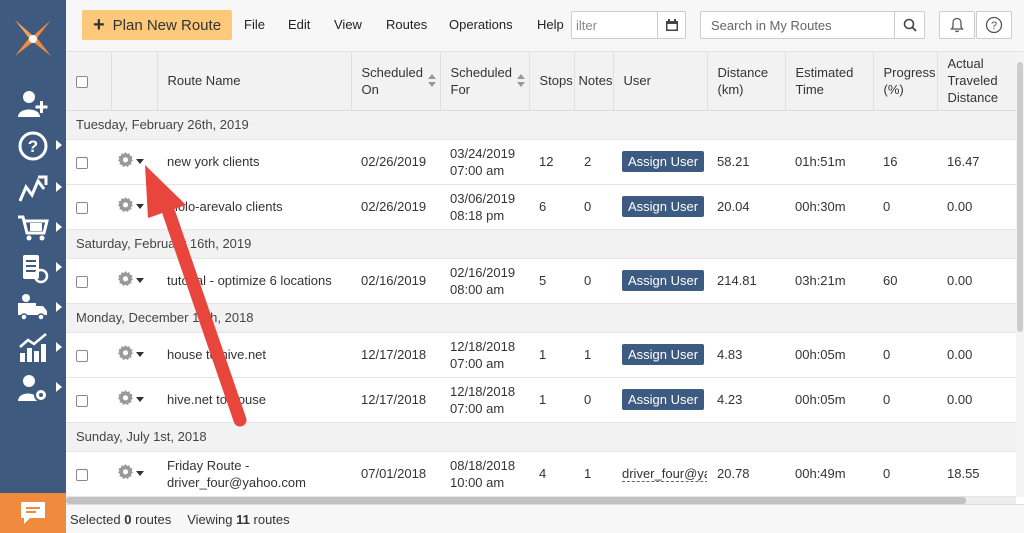 This screenshot has height=533, width=1024. Describe the element at coordinates (484, 207) in the screenshot. I see `scheduled-for-cell: 03/06/2019 08:18 pm` at that location.